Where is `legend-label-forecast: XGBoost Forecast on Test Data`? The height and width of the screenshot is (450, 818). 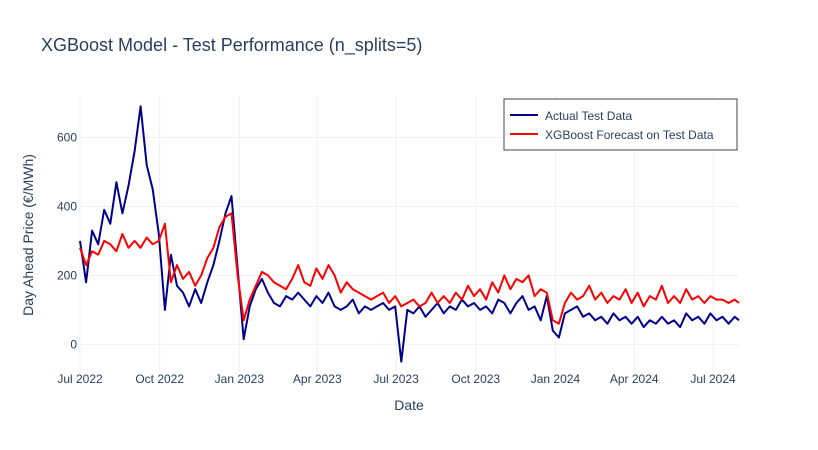 legend-label-forecast: XGBoost Forecast on Test Data is located at coordinates (629, 135).